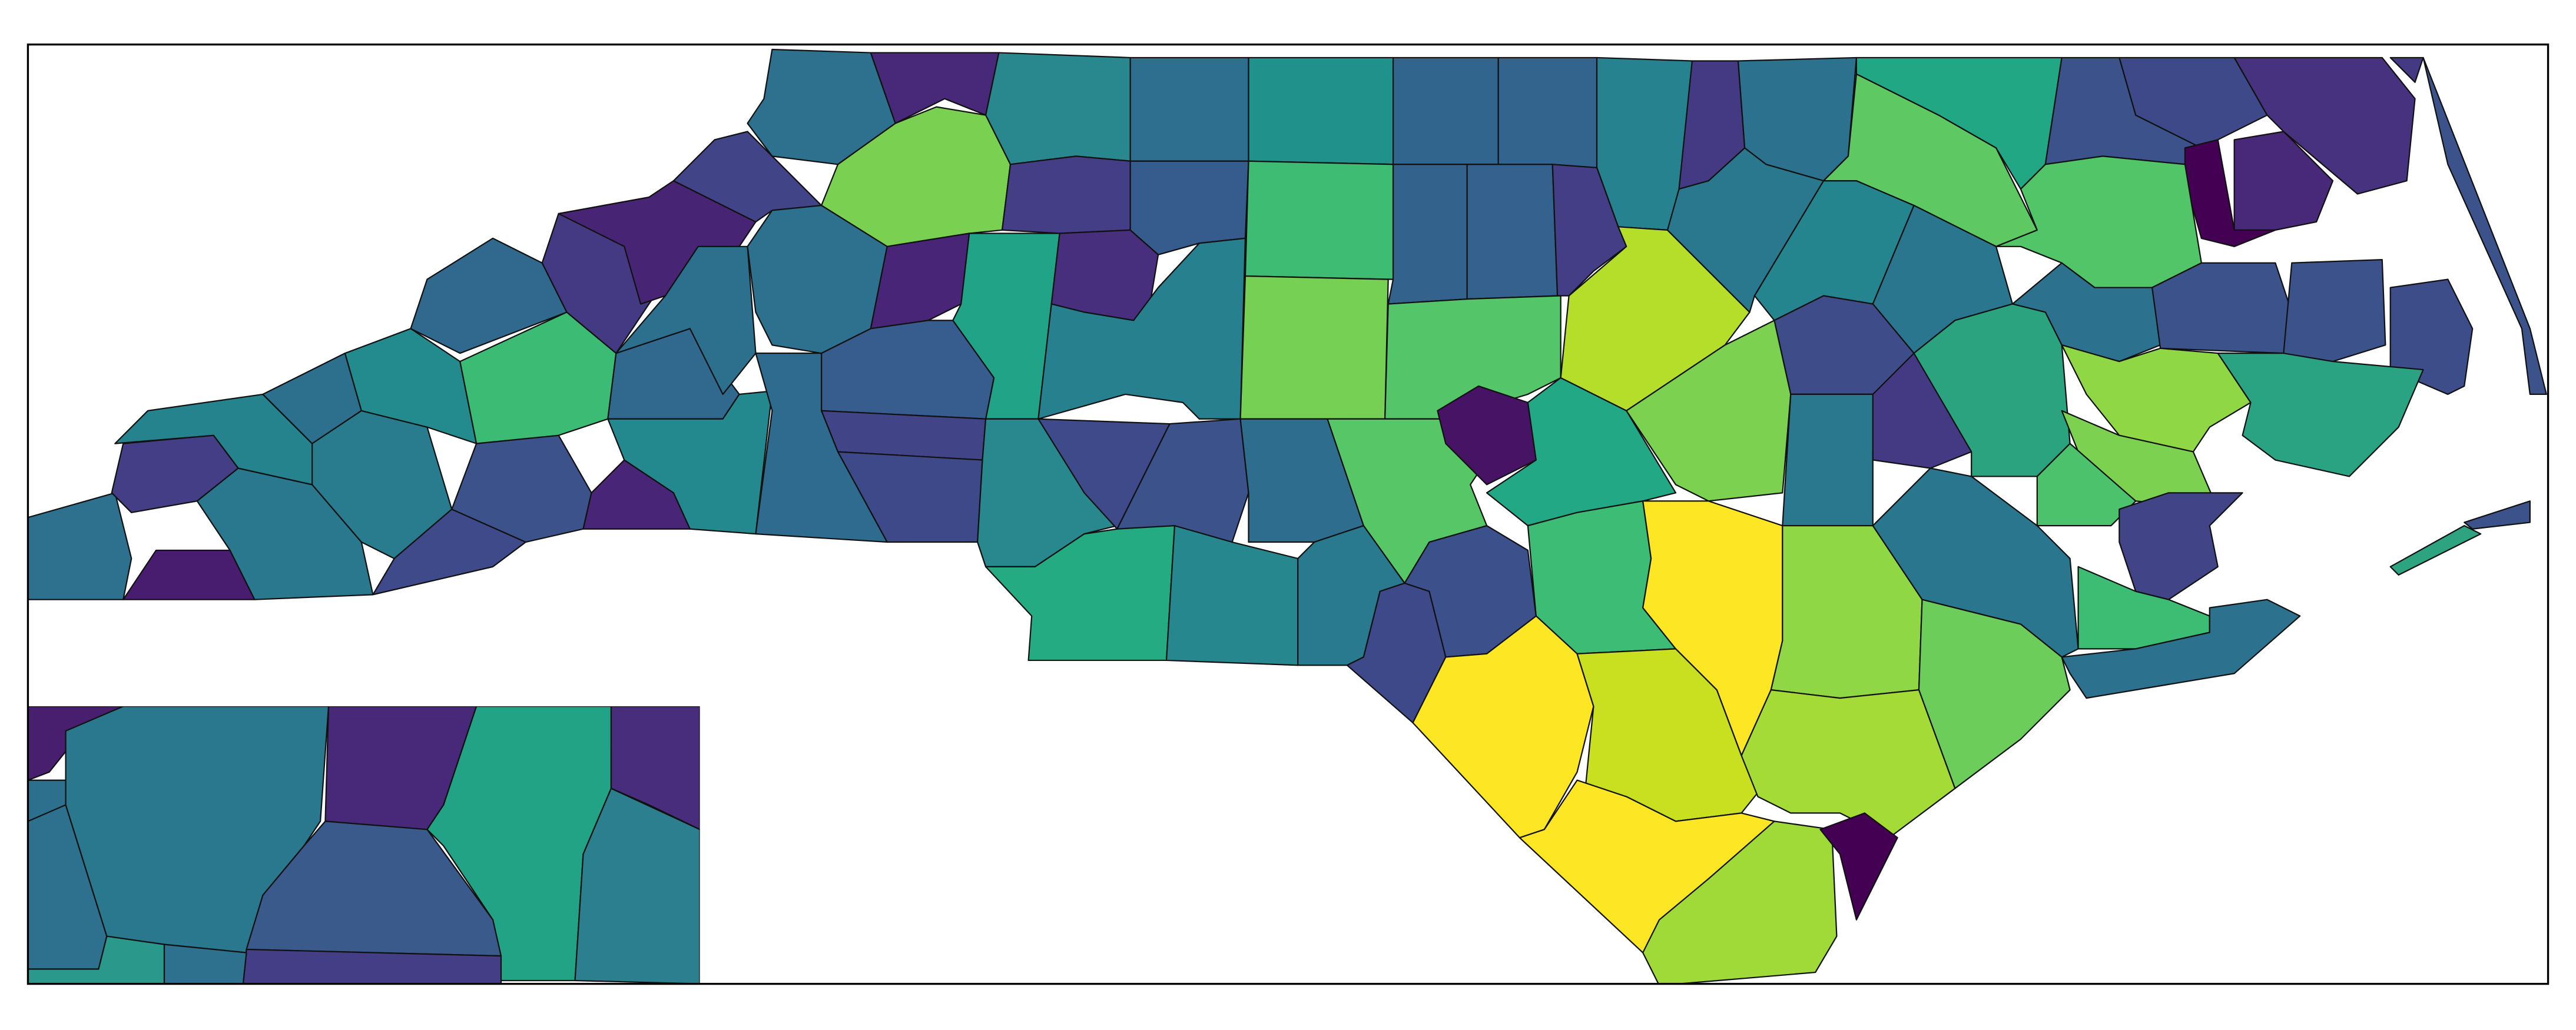 The image size is (2576, 1030). I want to click on inset-map, so click(364, 845).